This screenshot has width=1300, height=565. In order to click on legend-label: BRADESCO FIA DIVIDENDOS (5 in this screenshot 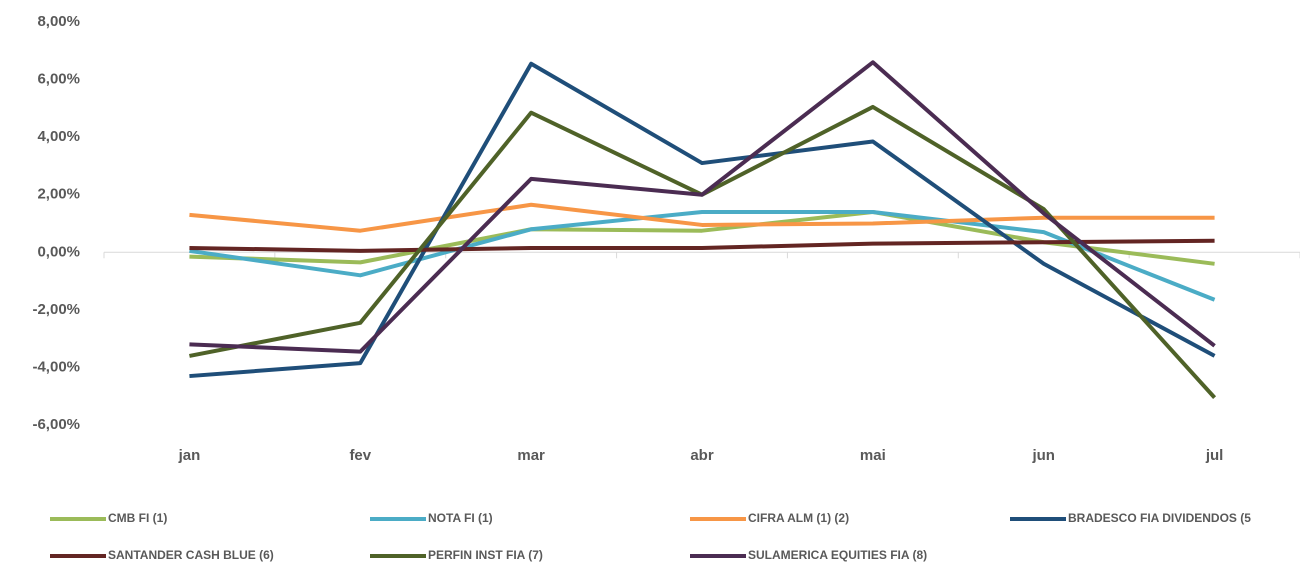, I will do `click(1159, 518)`.